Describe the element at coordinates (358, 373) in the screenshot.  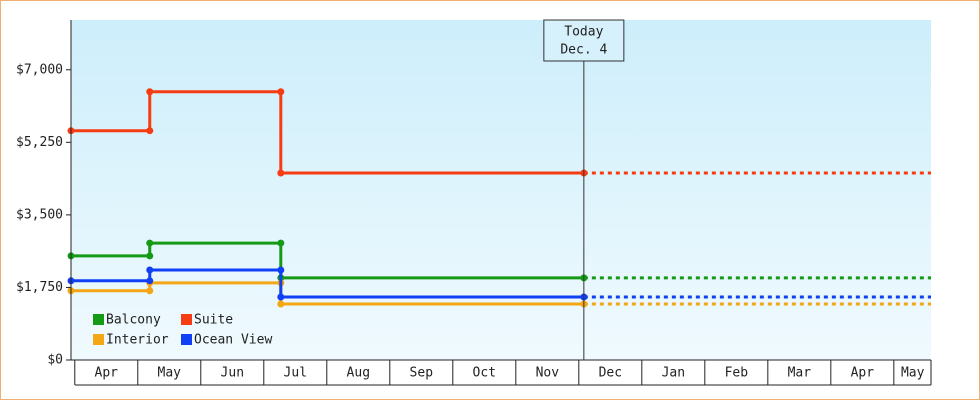
I see `x-tick-label: Aug` at that location.